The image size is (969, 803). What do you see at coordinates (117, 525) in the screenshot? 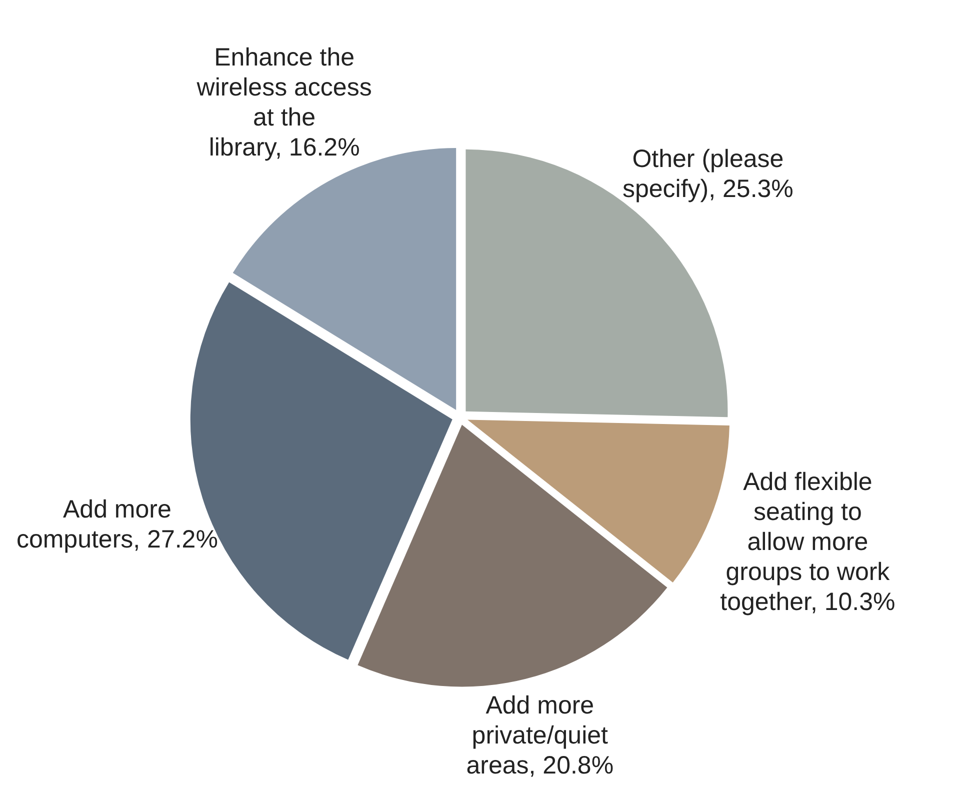
I see `slice-label: Add more computers, 27.2%` at bounding box center [117, 525].